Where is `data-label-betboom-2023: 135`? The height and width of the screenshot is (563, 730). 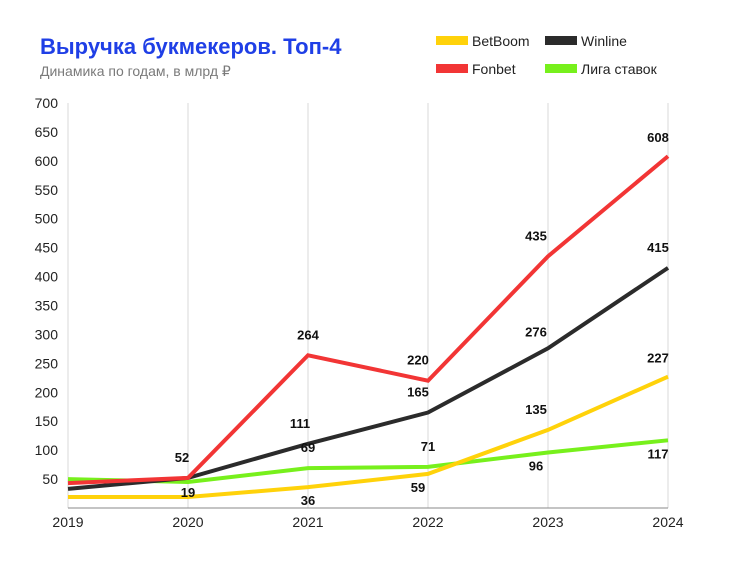
data-label-betboom-2023: 135 is located at coordinates (536, 409).